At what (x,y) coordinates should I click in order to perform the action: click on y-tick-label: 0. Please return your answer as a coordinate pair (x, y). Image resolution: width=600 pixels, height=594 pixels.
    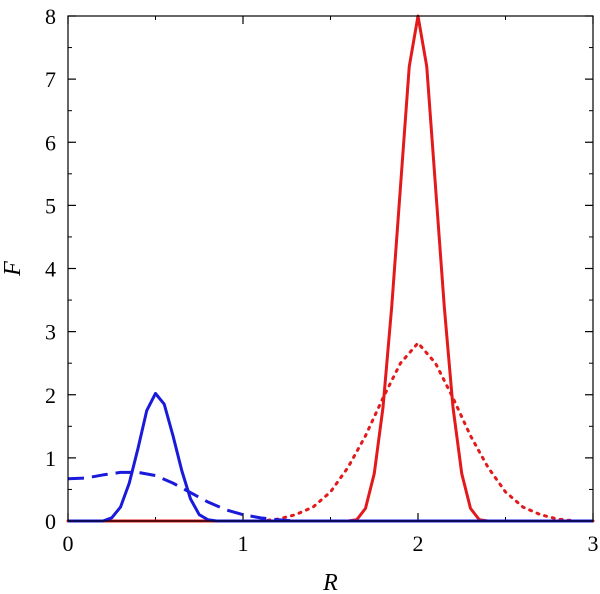
    Looking at the image, I should click on (50, 521).